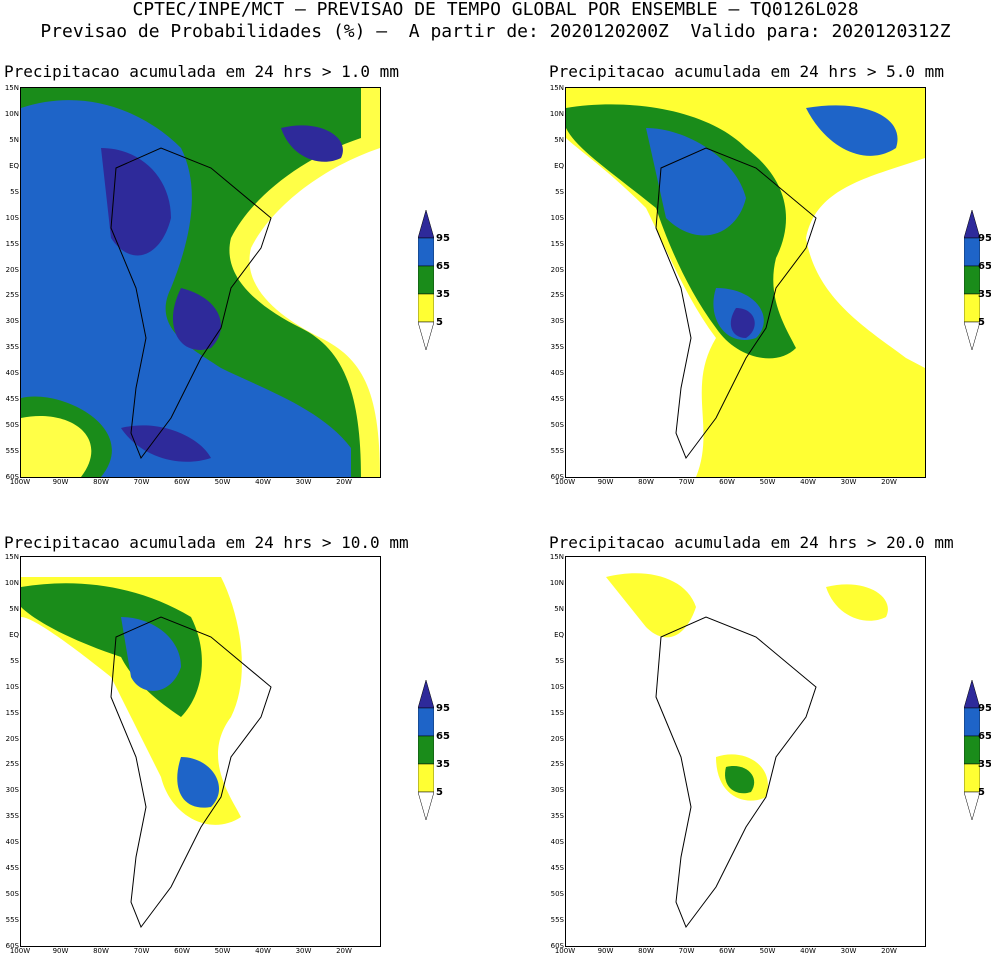 The height and width of the screenshot is (957, 991). What do you see at coordinates (745, 282) in the screenshot?
I see `panel-2-map` at bounding box center [745, 282].